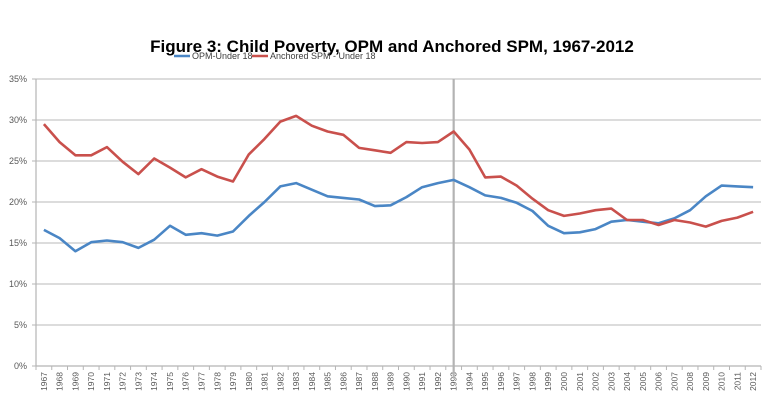  I want to click on x-tick-label: 1976, so click(186, 381).